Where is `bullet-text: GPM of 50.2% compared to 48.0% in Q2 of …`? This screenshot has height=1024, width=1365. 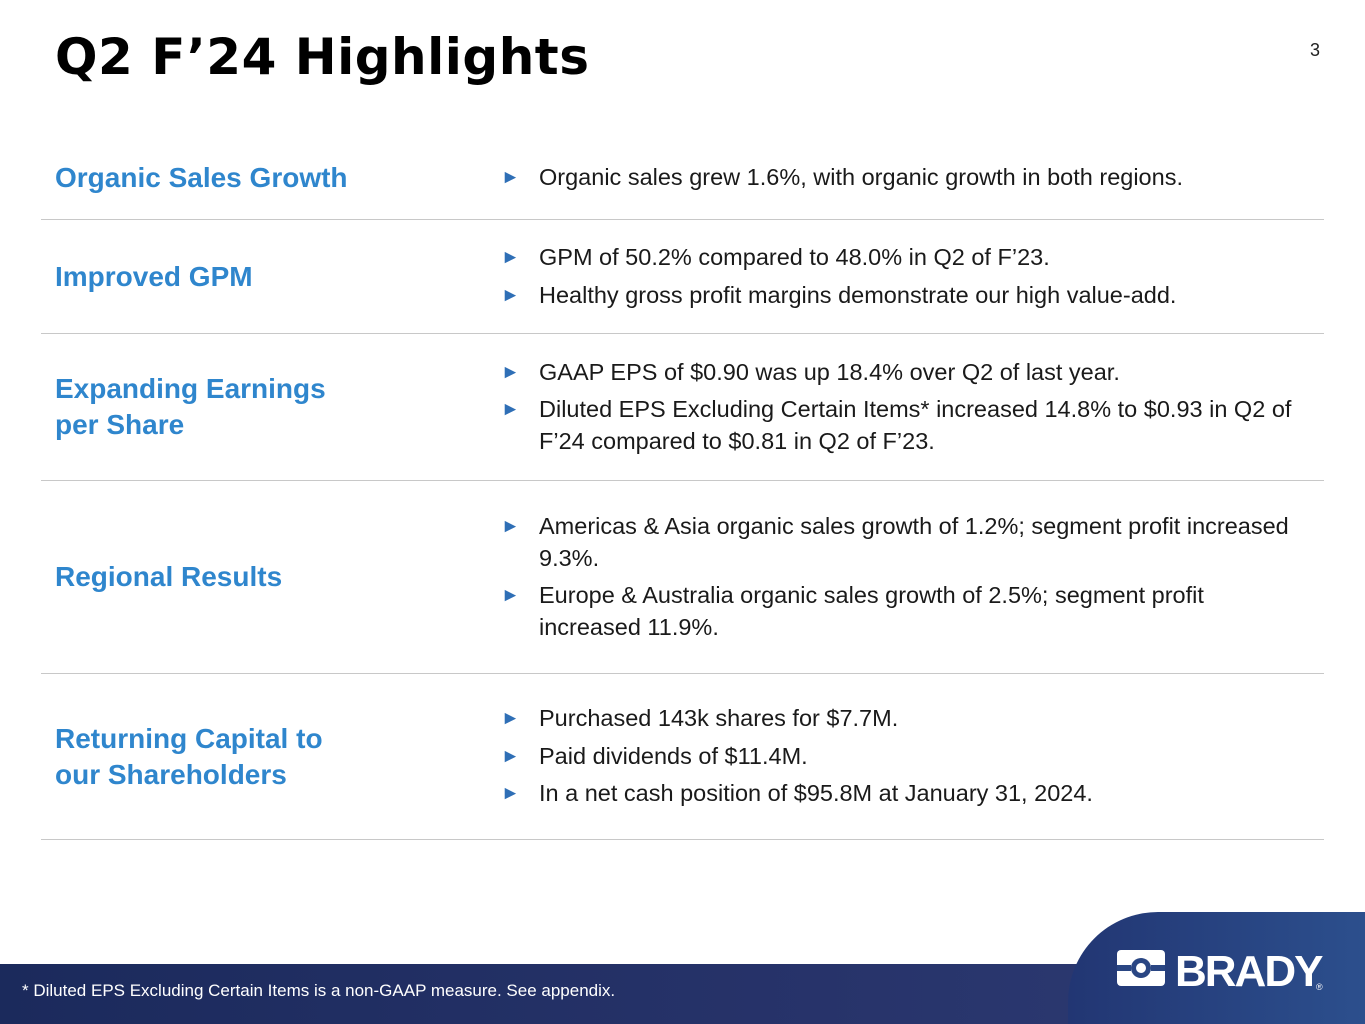
bullet-text: GPM of 50.2% compared to 48.0% in Q2 of … is located at coordinates (794, 257).